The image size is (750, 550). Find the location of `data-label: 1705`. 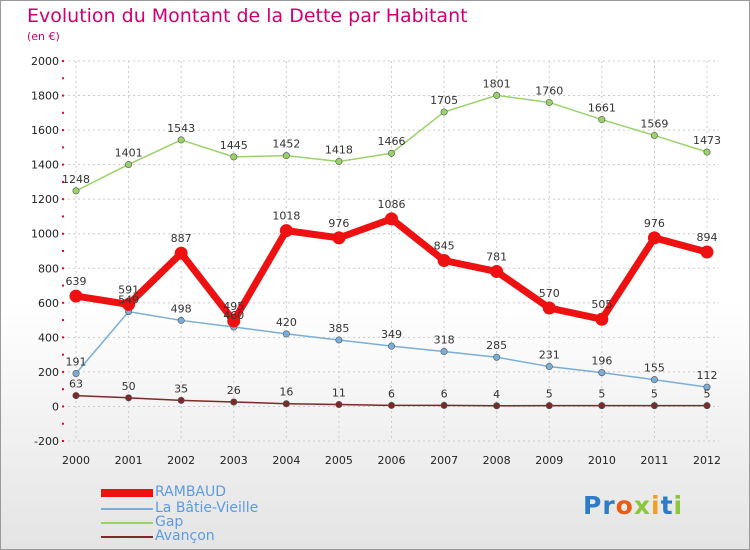

data-label: 1705 is located at coordinates (444, 100).